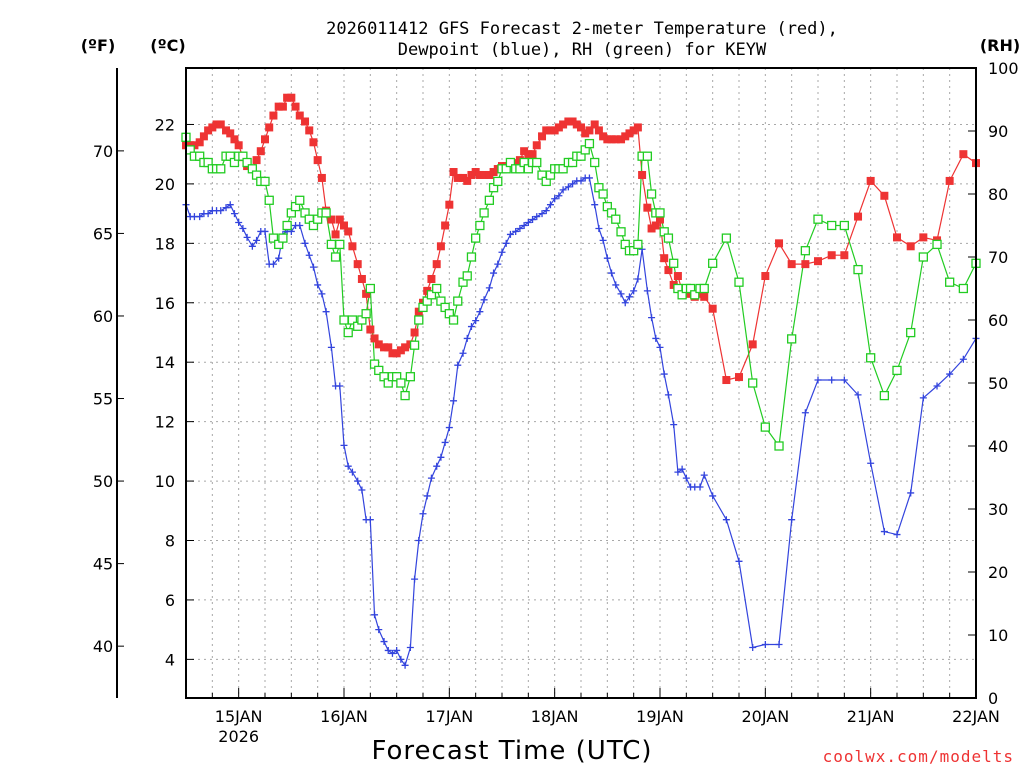 This screenshot has width=1024, height=768. I want to click on celsius-tick-label: 22, so click(165, 124).